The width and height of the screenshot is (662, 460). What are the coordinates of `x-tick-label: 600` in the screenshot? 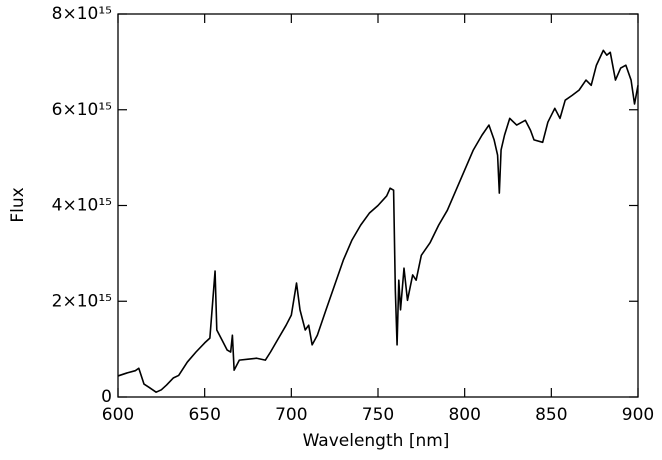 It's located at (118, 415).